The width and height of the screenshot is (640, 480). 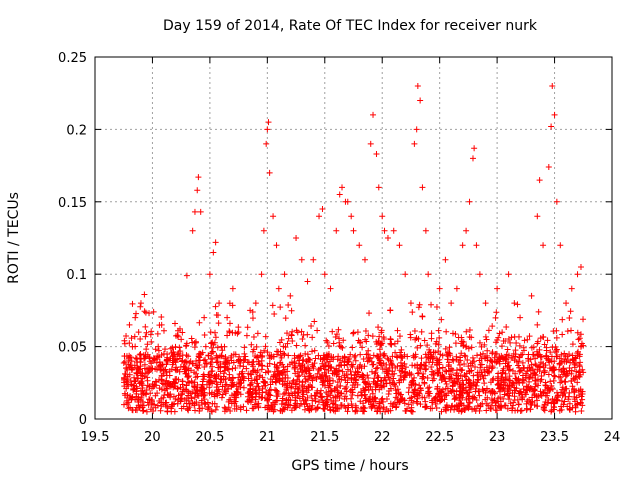 I want to click on x-tick-label: 22, so click(x=382, y=437).